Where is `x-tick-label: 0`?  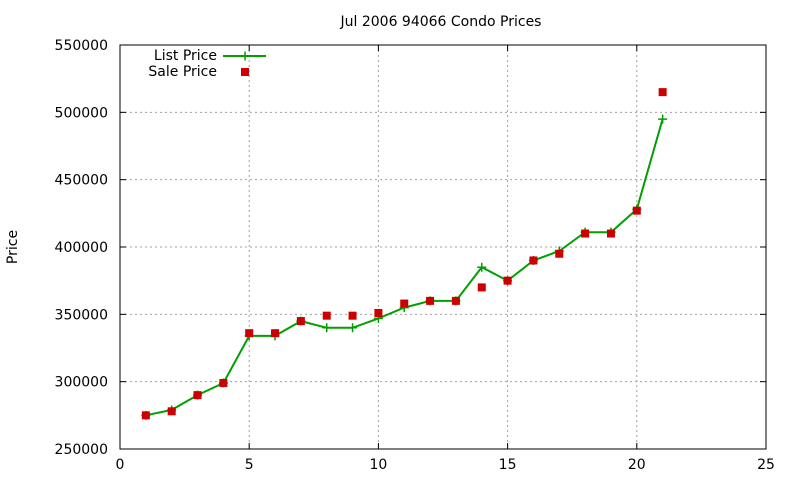
x-tick-label: 0 is located at coordinates (120, 465).